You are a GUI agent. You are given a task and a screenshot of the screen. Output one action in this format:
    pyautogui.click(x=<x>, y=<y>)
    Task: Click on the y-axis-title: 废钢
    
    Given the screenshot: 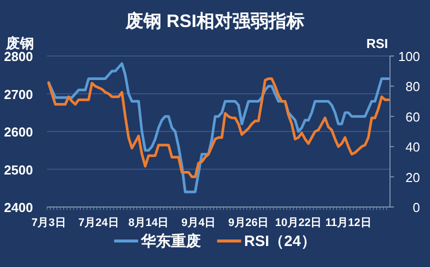 What is the action you would take?
    pyautogui.click(x=19, y=43)
    